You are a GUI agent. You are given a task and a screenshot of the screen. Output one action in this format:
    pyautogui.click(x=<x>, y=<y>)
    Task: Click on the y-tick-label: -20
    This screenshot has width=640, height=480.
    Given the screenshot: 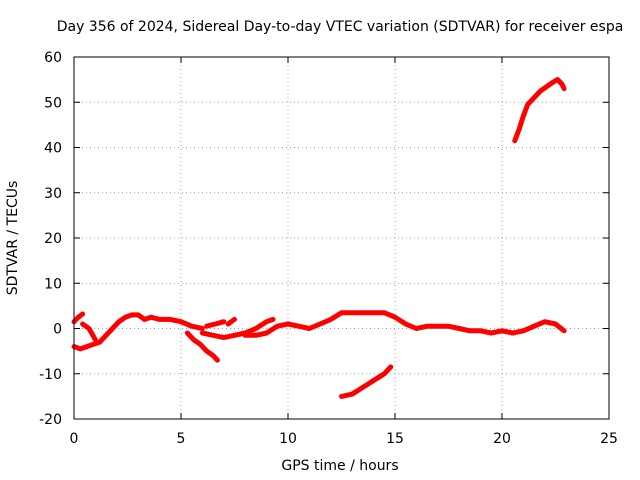 What is the action you would take?
    pyautogui.click(x=50, y=420)
    